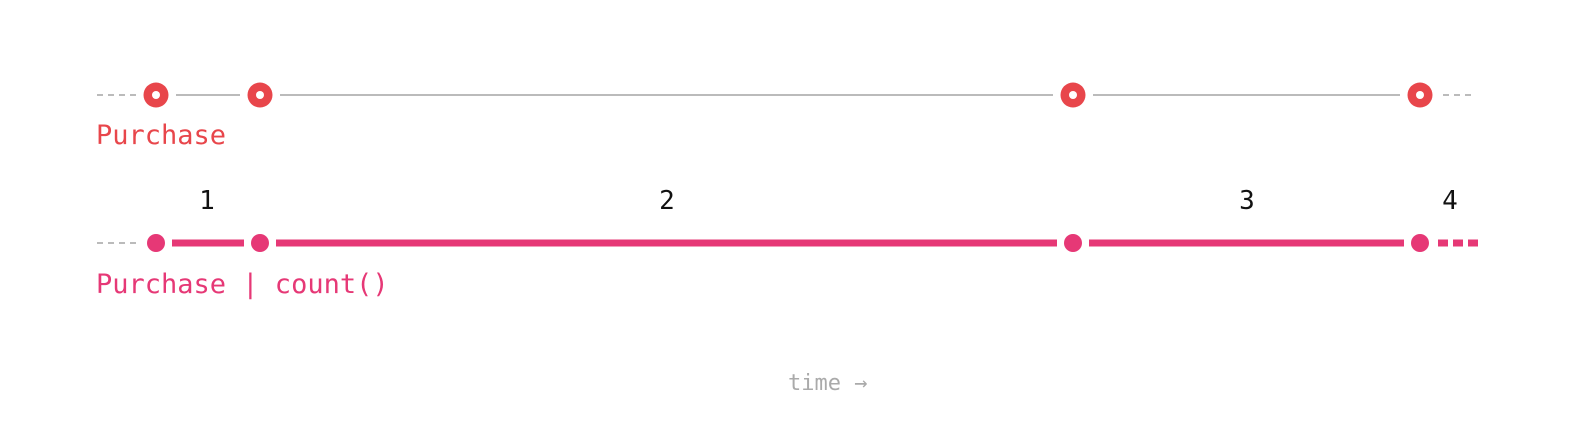  Describe the element at coordinates (161, 135) in the screenshot. I see `event-stream-label: Purchase` at that location.